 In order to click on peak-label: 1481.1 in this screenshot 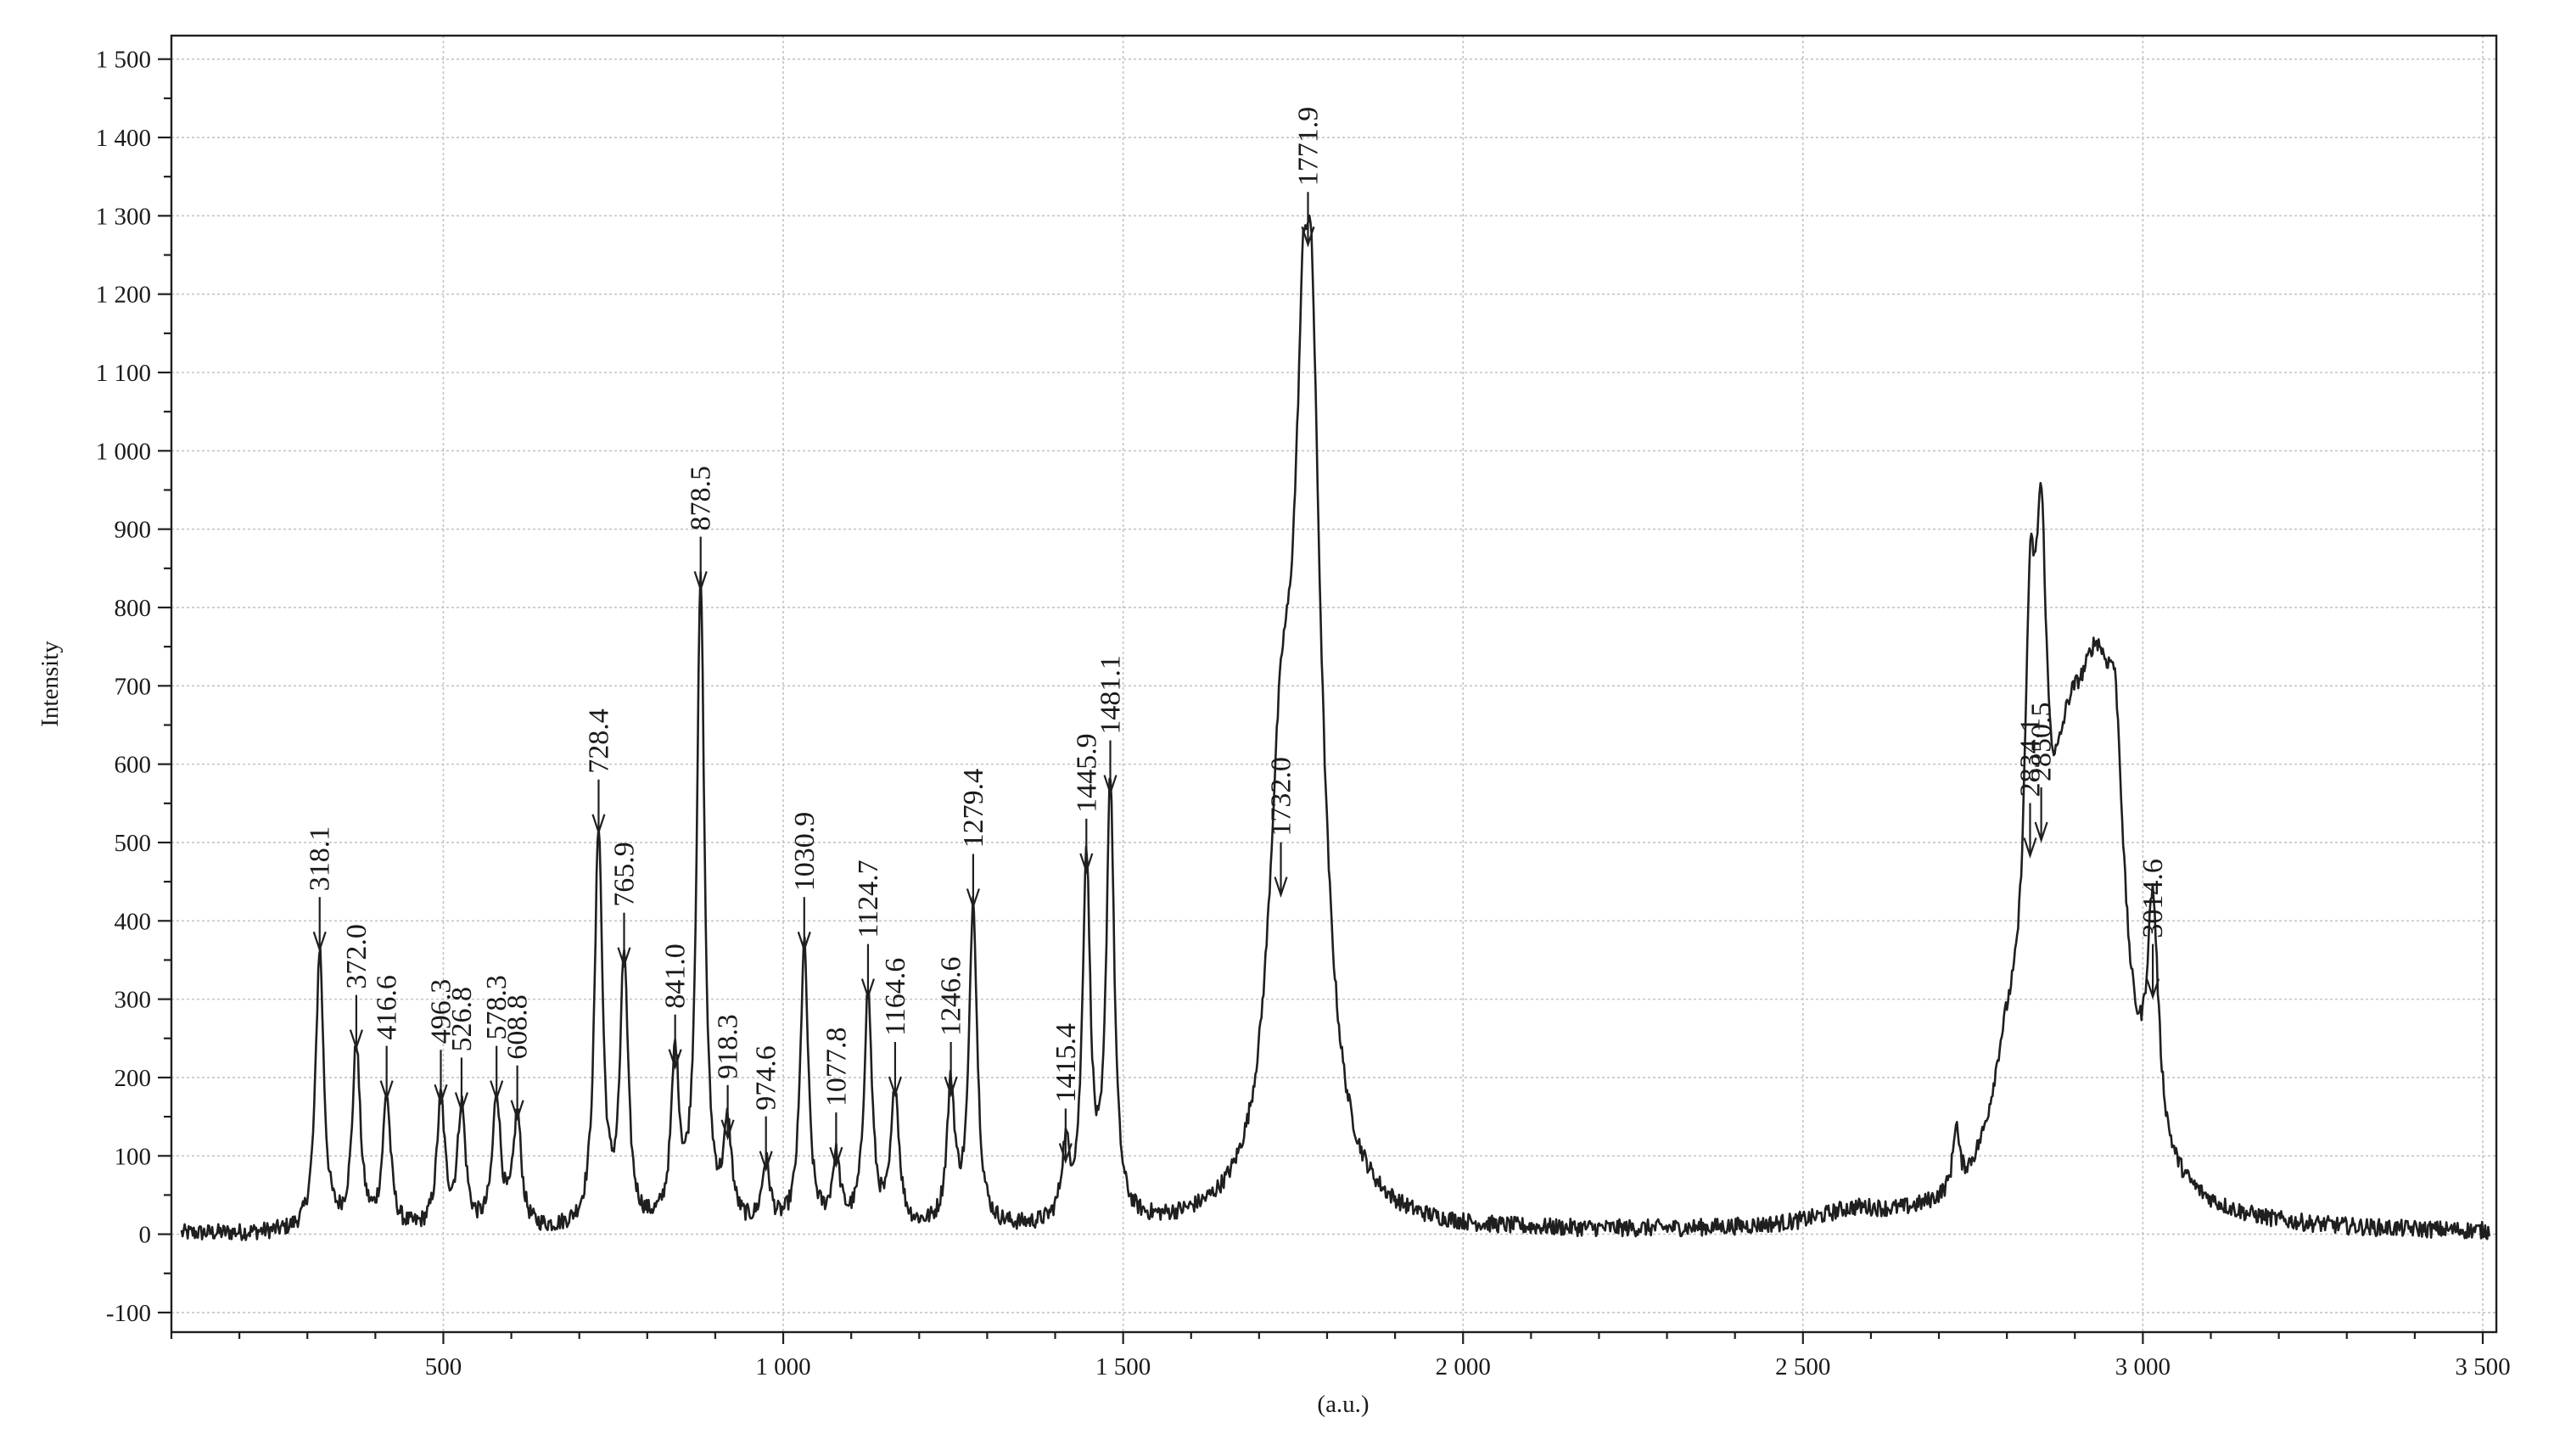, I will do `click(1111, 695)`.